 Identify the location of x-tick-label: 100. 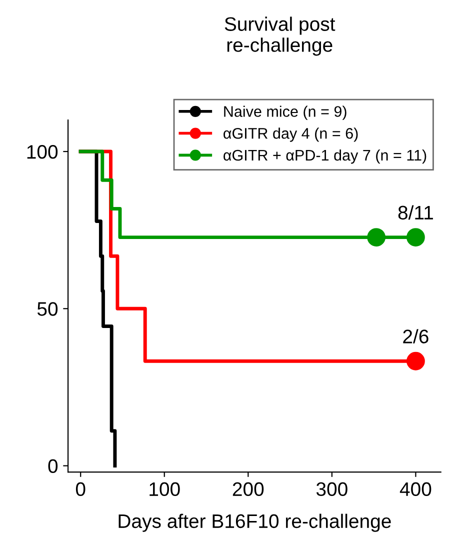
(165, 489).